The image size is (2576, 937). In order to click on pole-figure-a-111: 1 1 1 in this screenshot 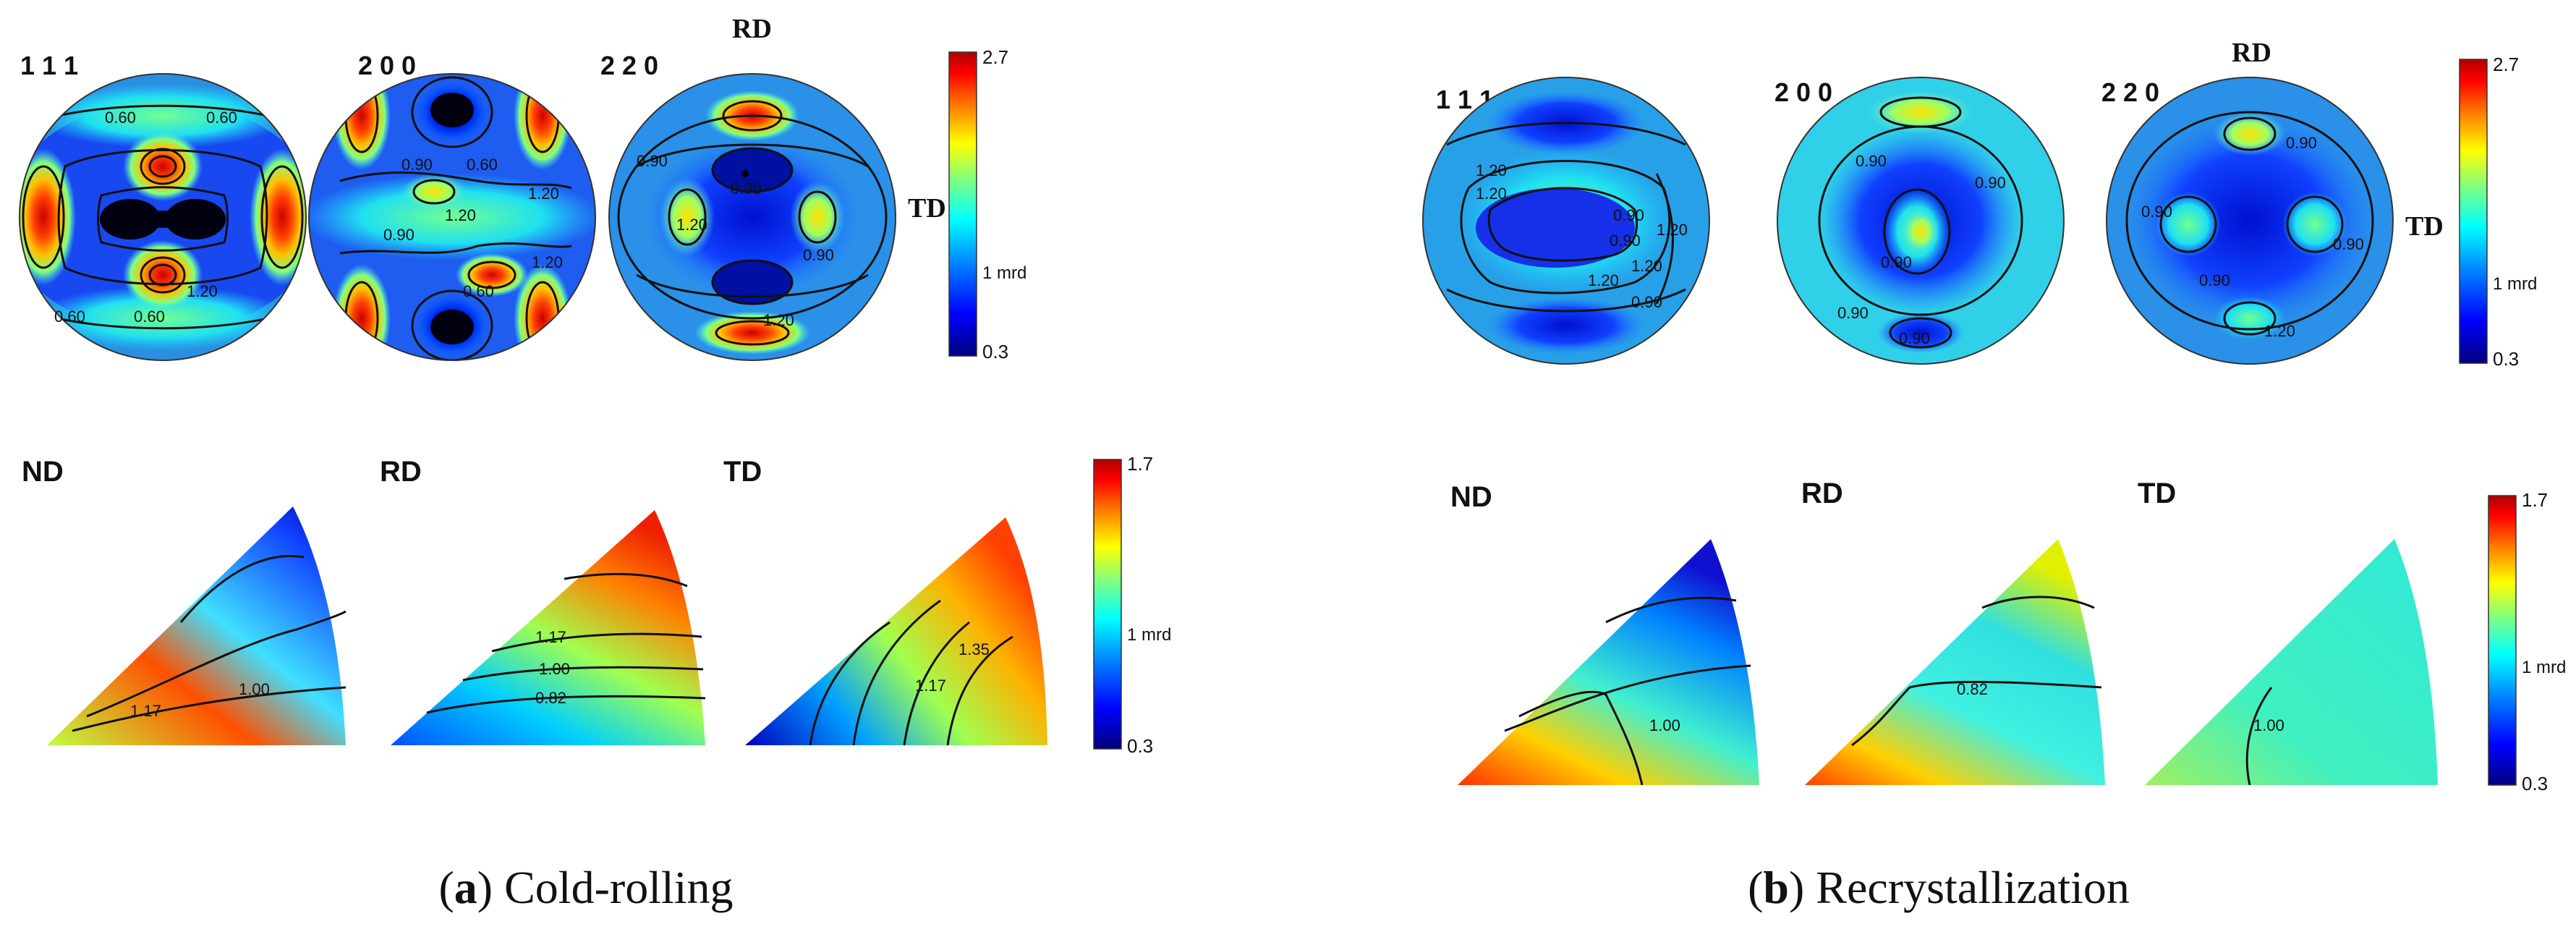, I will do `click(163, 206)`.